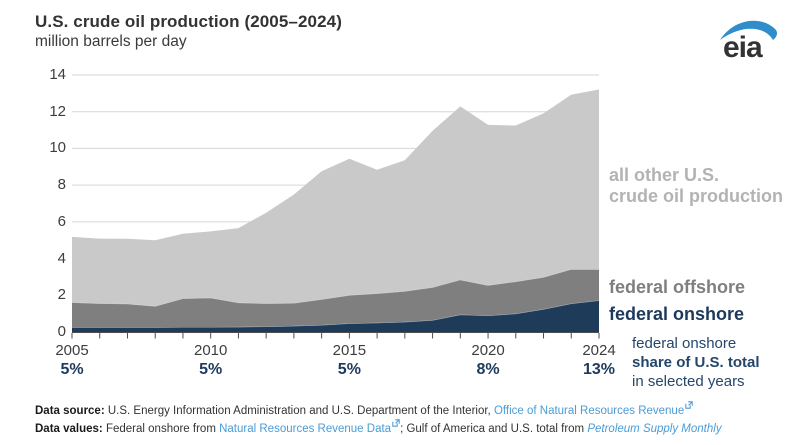 This screenshot has height=445, width=800. Describe the element at coordinates (488, 369) in the screenshot. I see `share-percent-label: 8%` at that location.